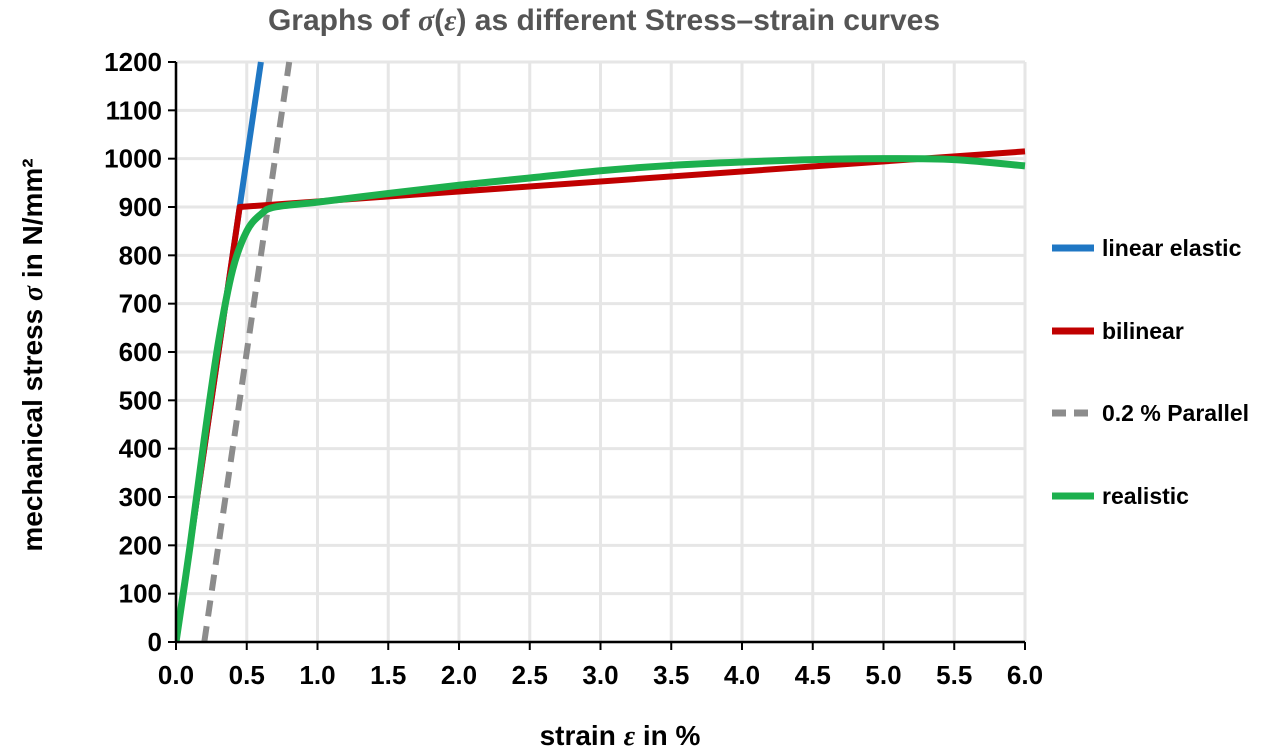 Image resolution: width=1268 pixels, height=752 pixels. I want to click on legend-label: bilinear, so click(1143, 331).